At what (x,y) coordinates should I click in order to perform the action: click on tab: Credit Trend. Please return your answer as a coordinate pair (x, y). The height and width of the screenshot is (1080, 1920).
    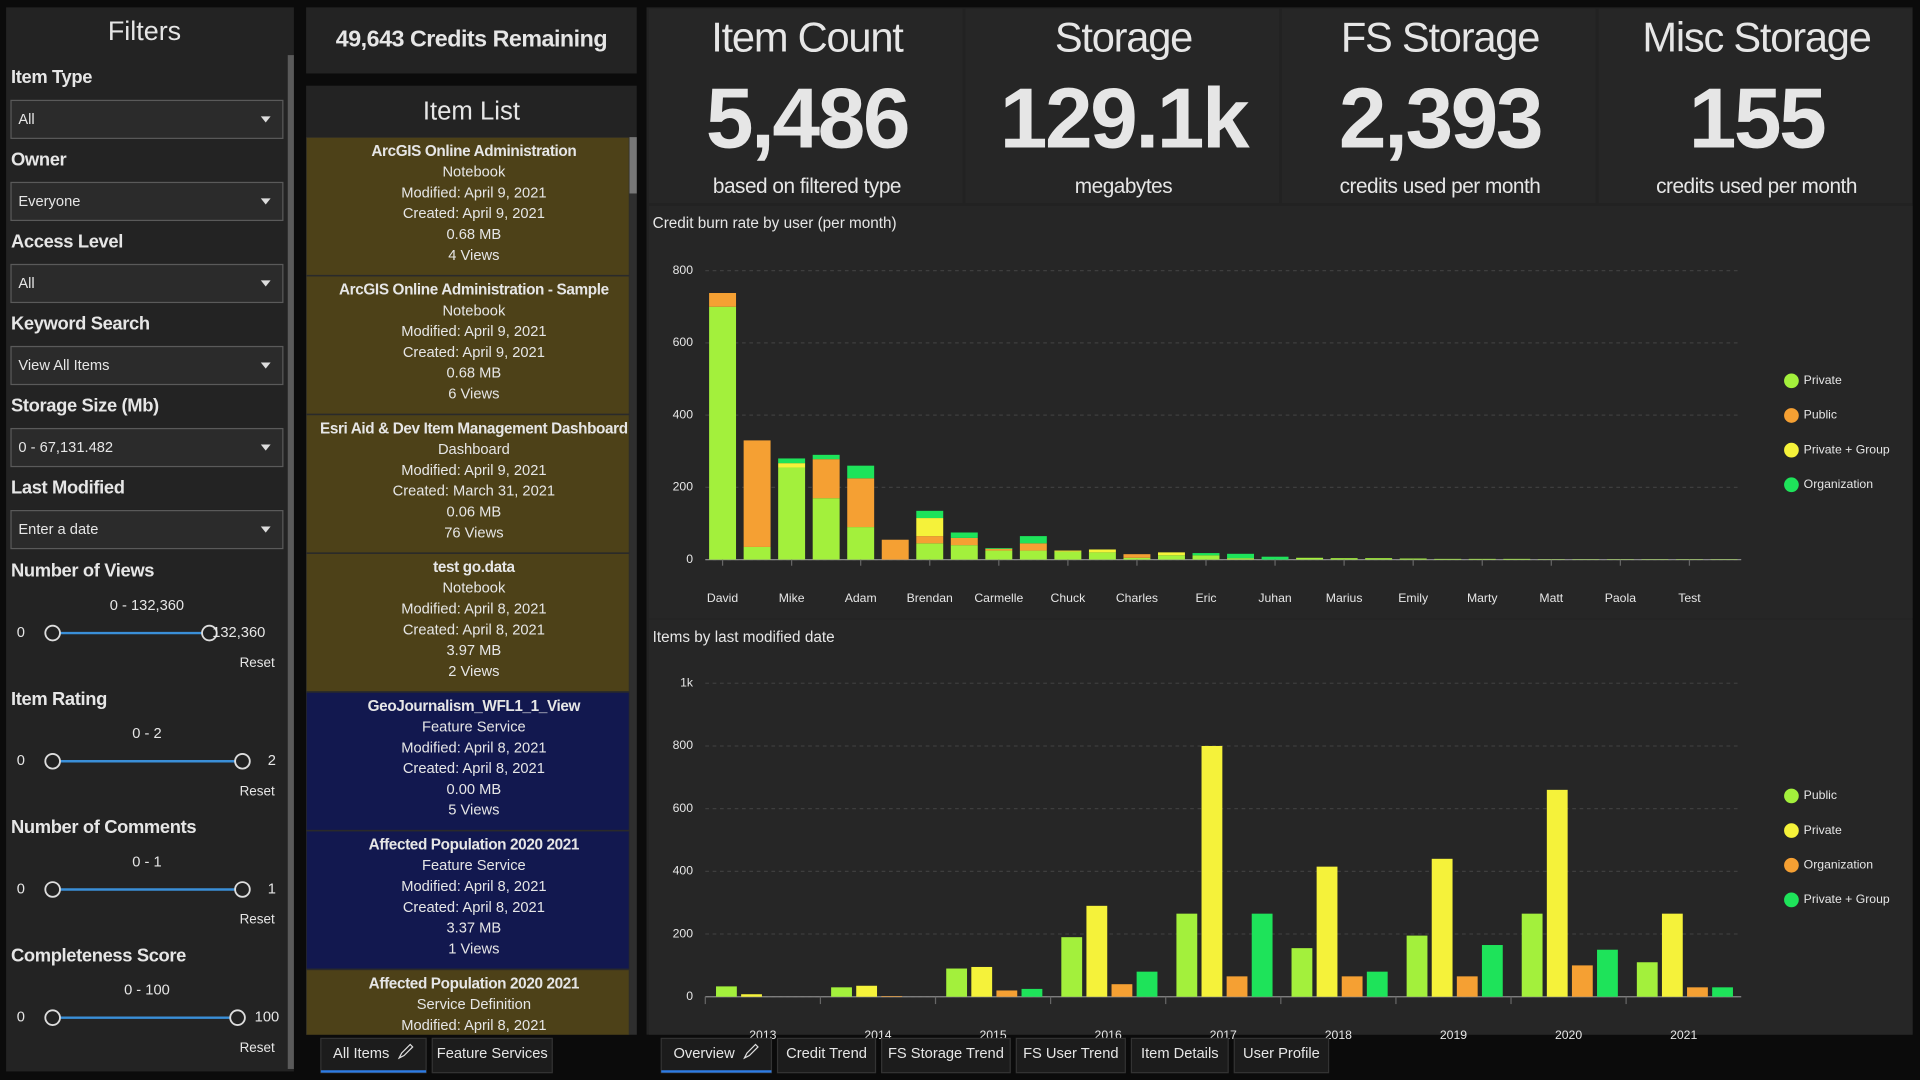
    Looking at the image, I should click on (826, 1055).